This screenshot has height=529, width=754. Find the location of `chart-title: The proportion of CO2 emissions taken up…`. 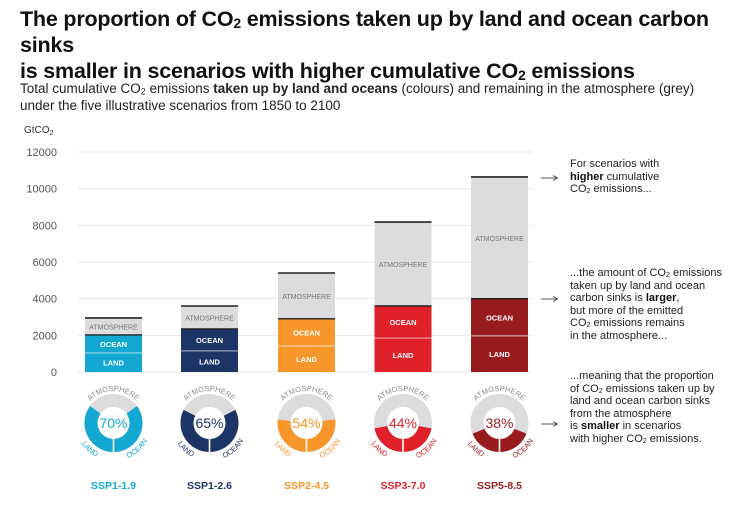

chart-title: The proportion of CO2 emissions taken up… is located at coordinates (385, 45).